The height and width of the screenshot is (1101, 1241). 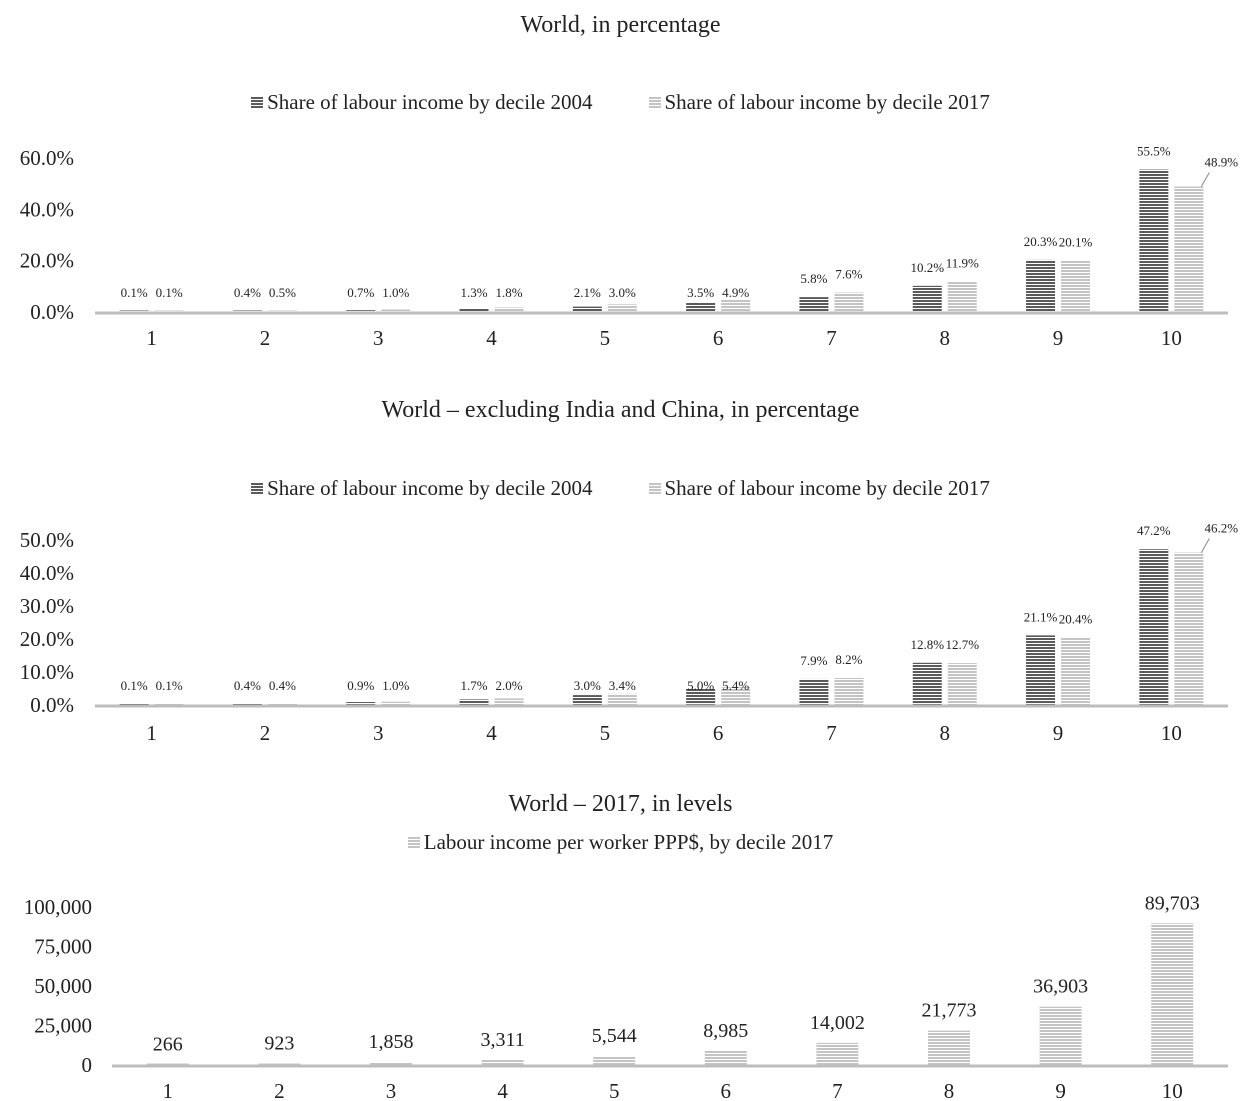 What do you see at coordinates (47, 672) in the screenshot?
I see `y-tick-label: 10.0%` at bounding box center [47, 672].